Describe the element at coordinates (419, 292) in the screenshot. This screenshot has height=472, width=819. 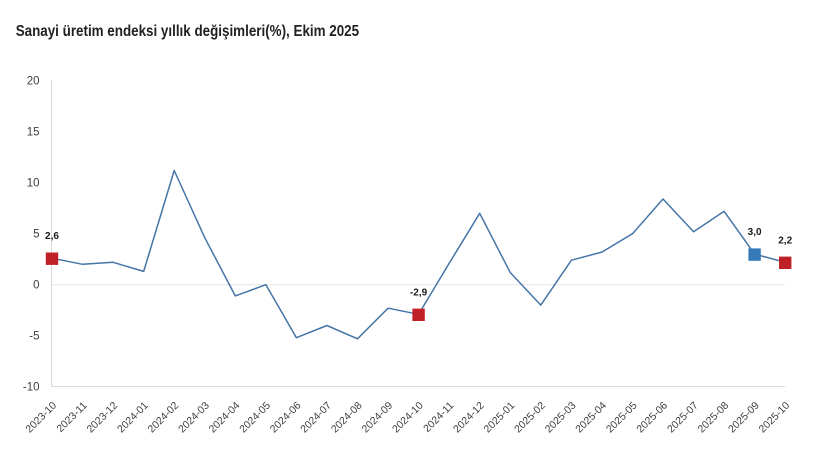
I see `svg-text: -2,9` at that location.